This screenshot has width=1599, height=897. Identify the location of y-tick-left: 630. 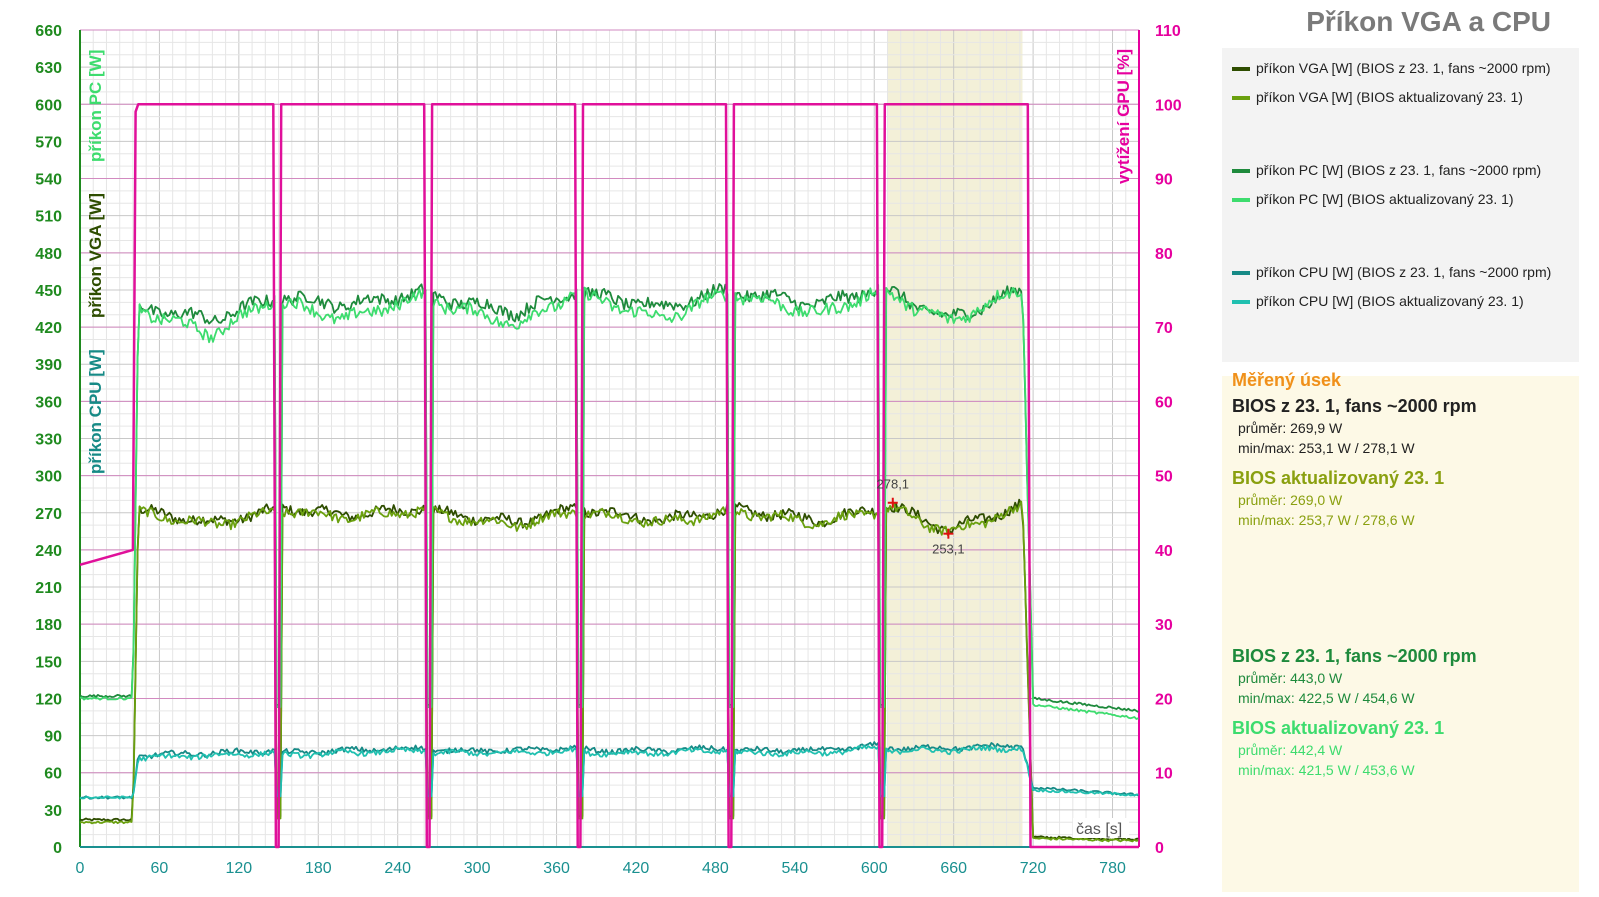
(48, 68).